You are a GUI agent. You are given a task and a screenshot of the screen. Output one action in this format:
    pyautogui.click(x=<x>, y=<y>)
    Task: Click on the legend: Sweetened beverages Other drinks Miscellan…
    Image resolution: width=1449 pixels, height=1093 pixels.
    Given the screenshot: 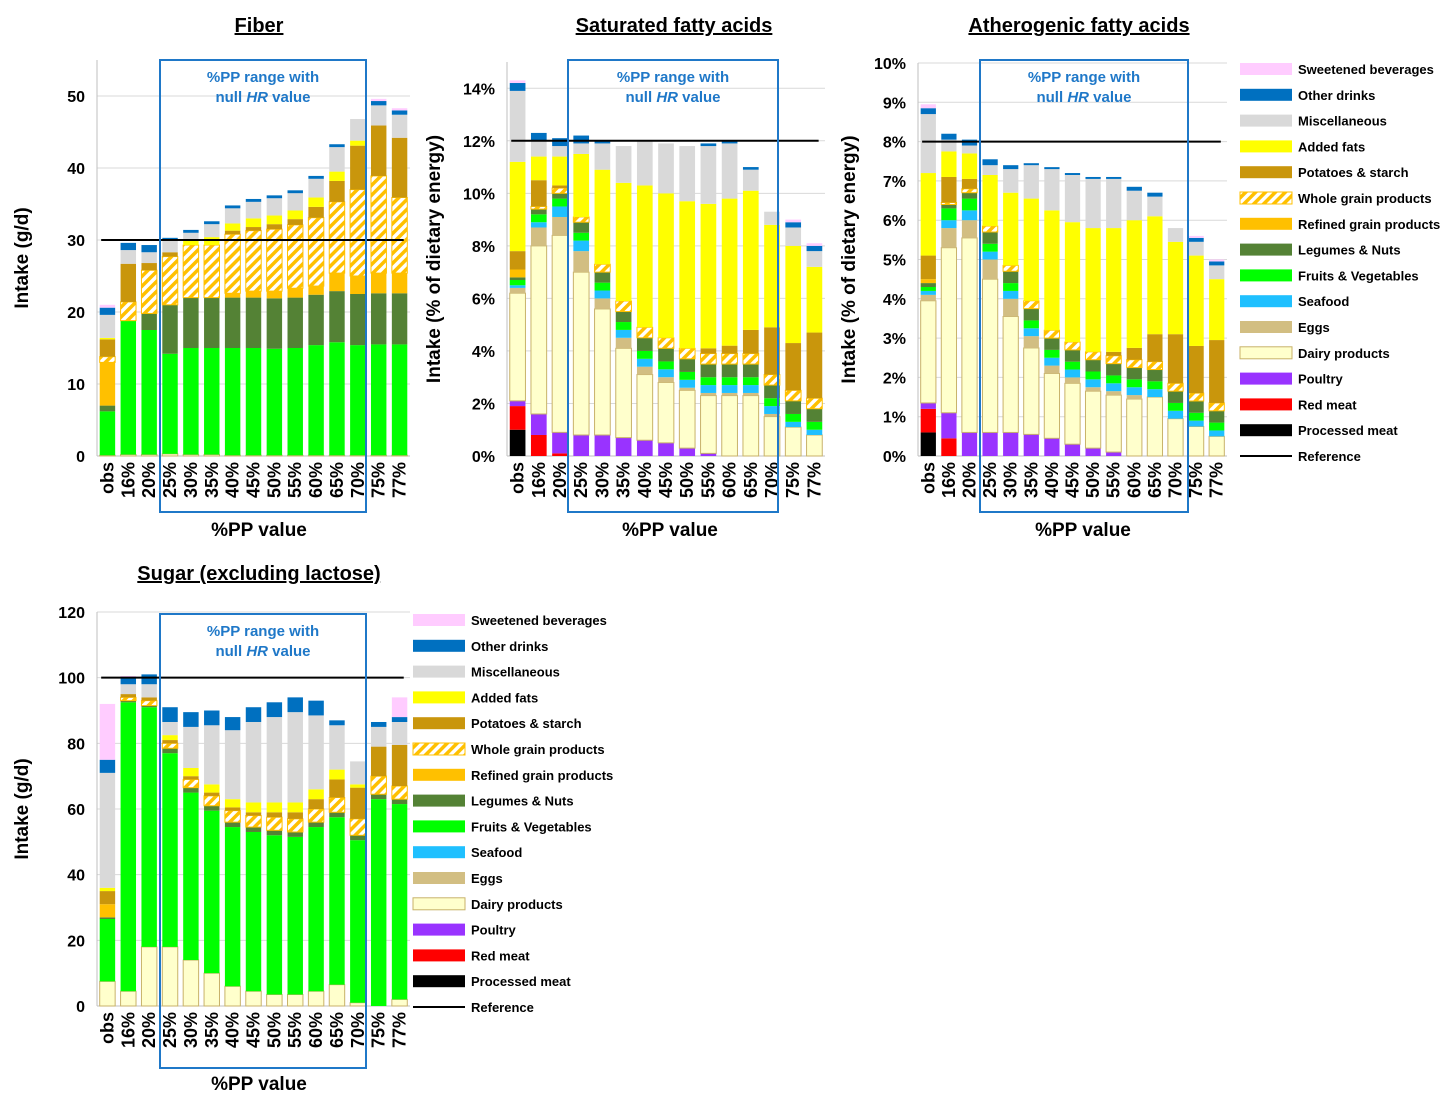 What is the action you would take?
    pyautogui.click(x=1339, y=263)
    